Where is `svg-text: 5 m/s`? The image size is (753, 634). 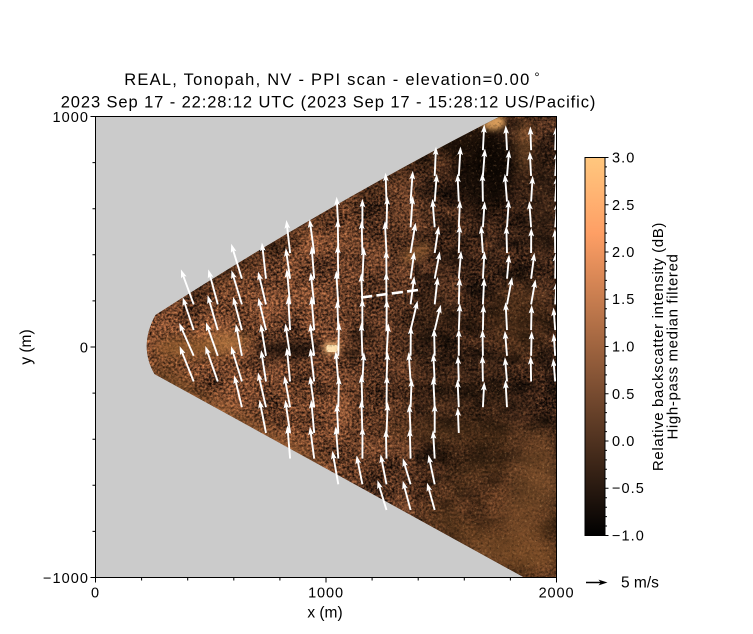 svg-text: 5 m/s is located at coordinates (640, 583).